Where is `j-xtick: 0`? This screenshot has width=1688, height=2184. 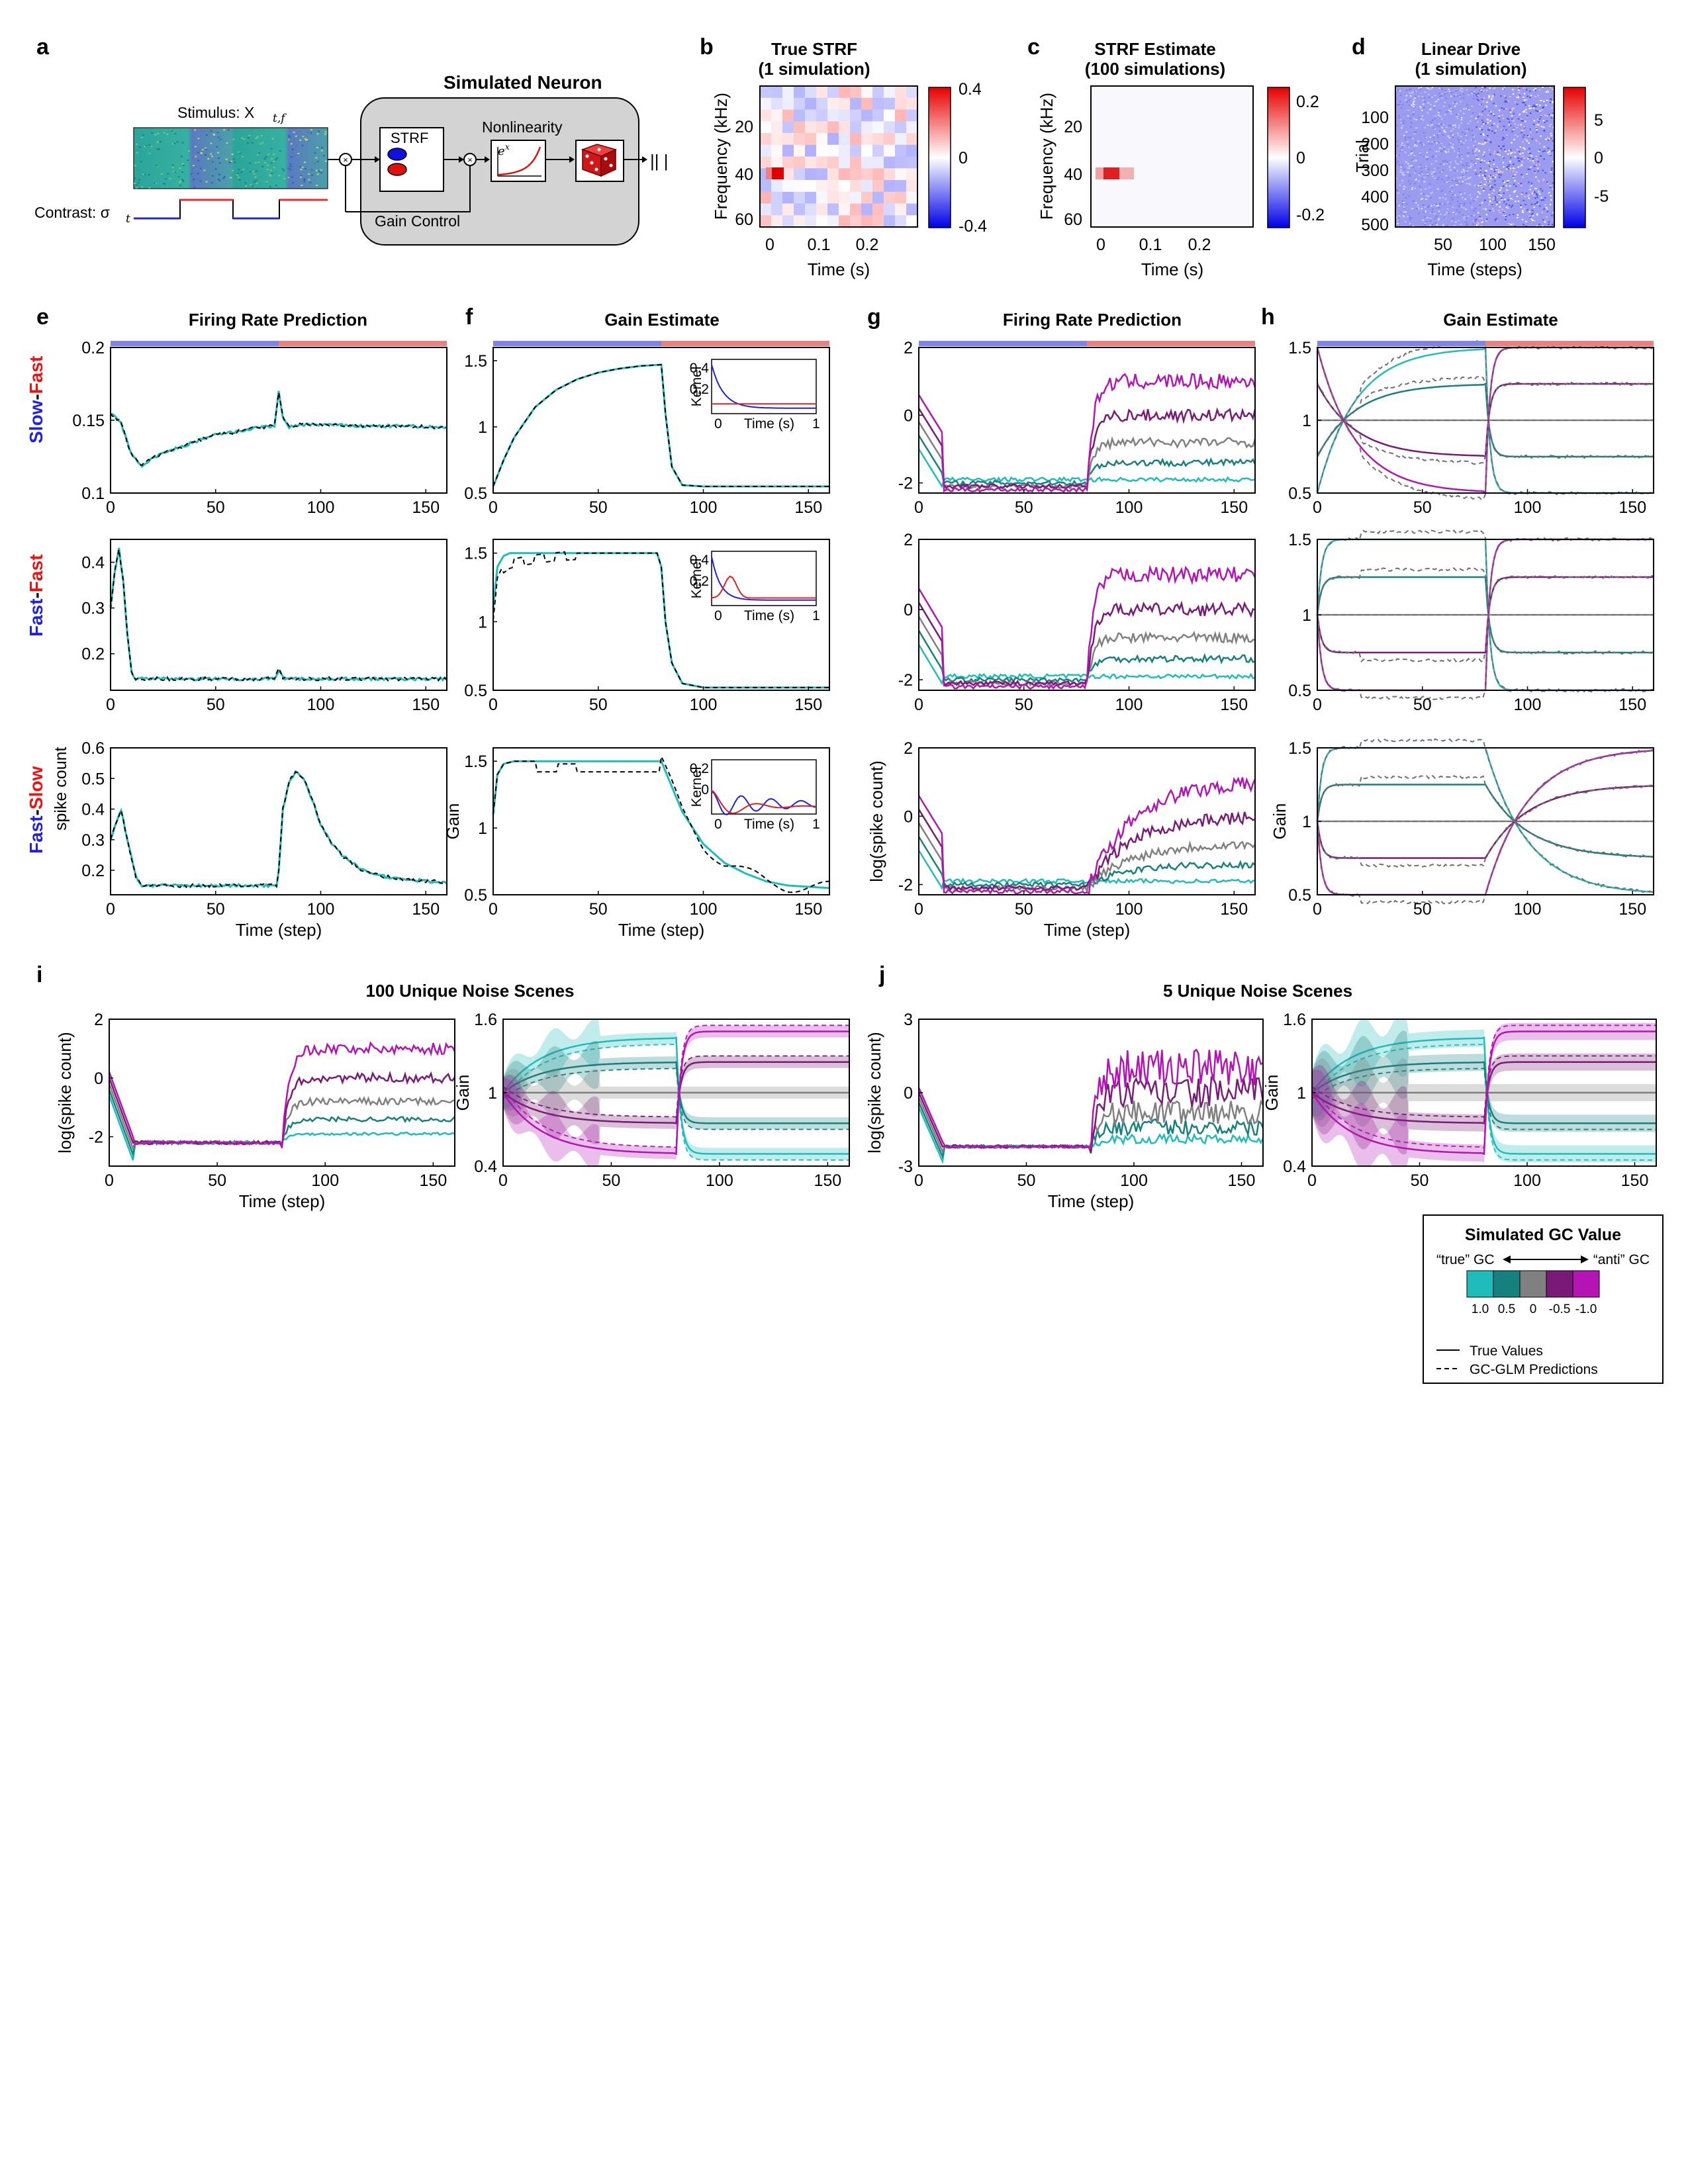
j-xtick: 0 is located at coordinates (918, 1180).